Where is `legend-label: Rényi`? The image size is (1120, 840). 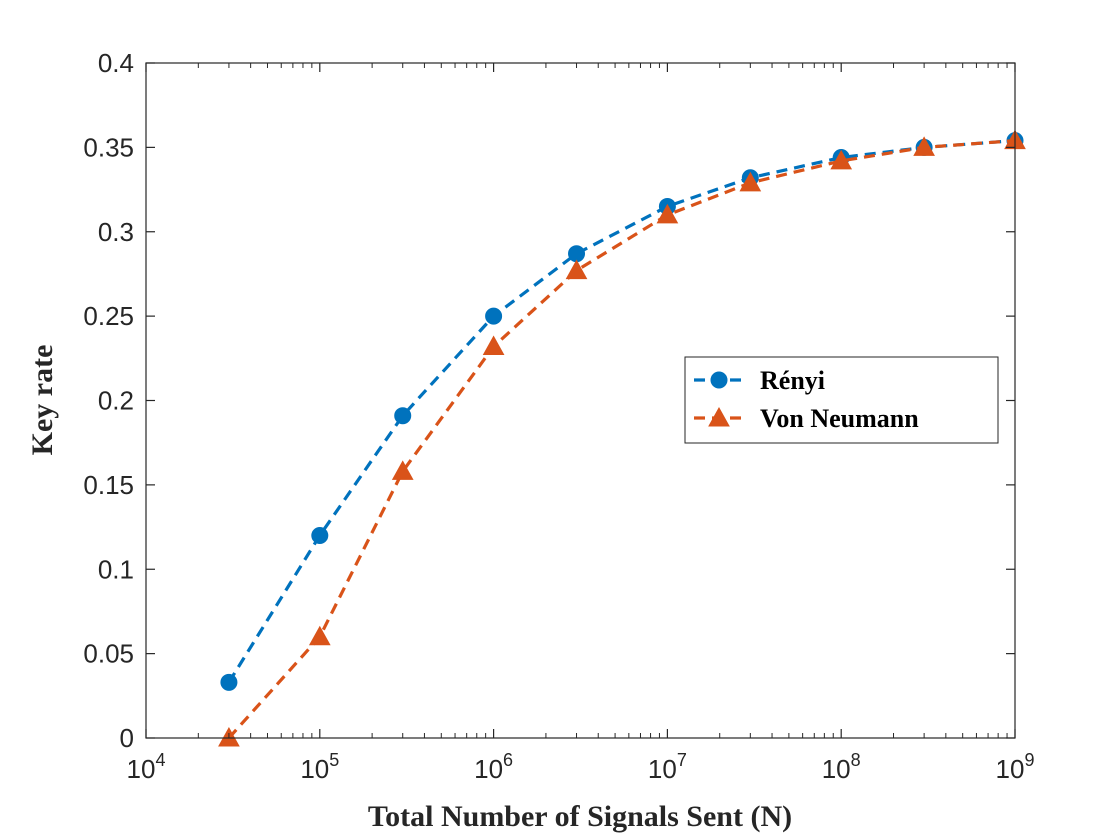
legend-label: Rényi is located at coordinates (792, 380).